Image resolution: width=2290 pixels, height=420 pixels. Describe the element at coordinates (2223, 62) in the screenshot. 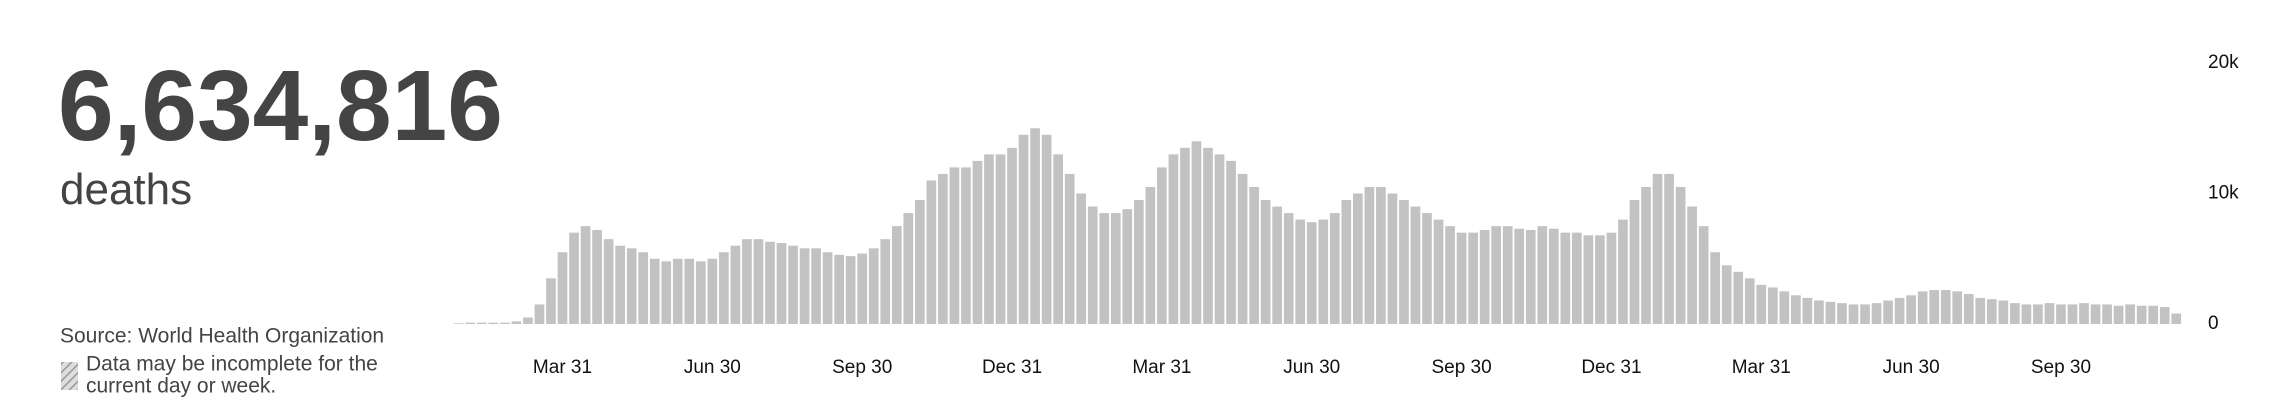

I see `y-tick-label: 20k` at that location.